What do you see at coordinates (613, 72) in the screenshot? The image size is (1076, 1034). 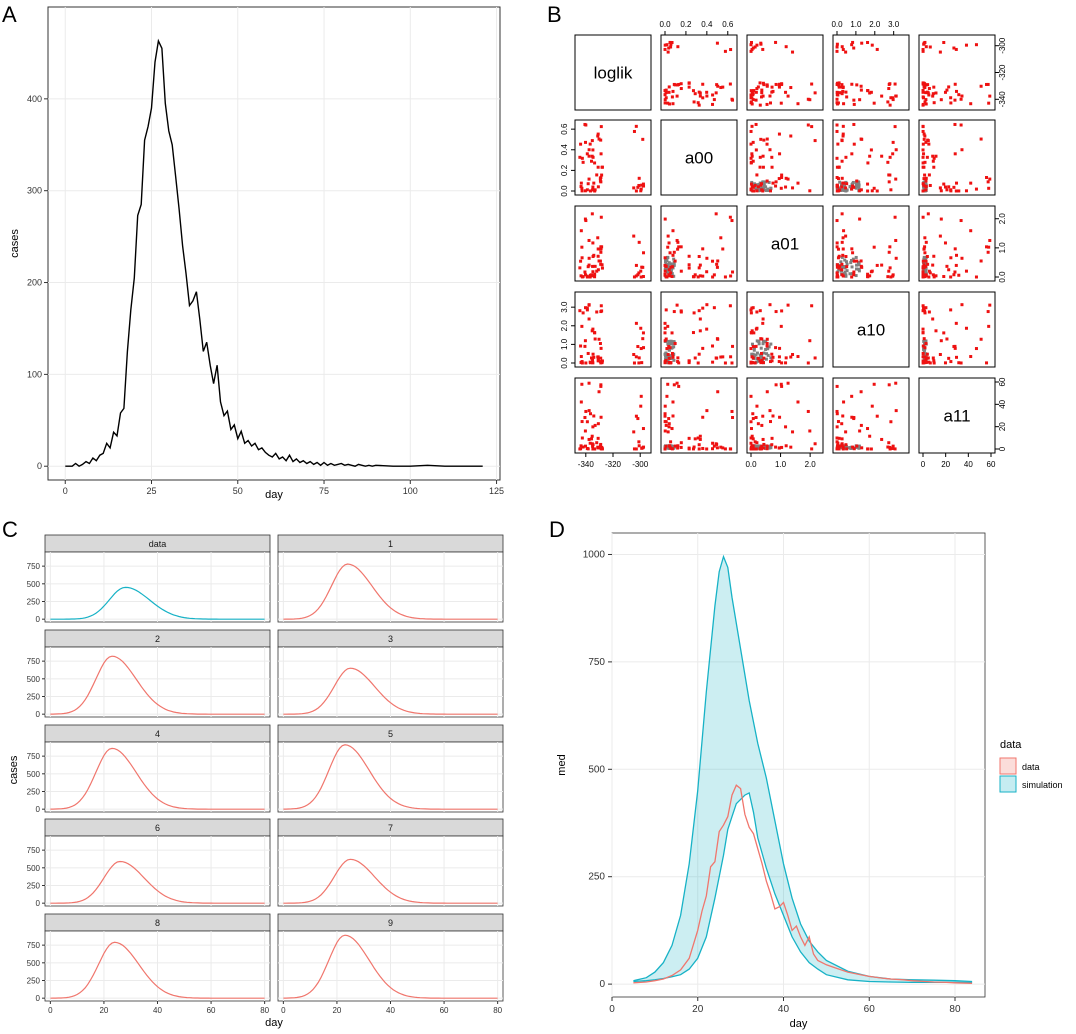 I see `panel-b-cell-frame` at bounding box center [613, 72].